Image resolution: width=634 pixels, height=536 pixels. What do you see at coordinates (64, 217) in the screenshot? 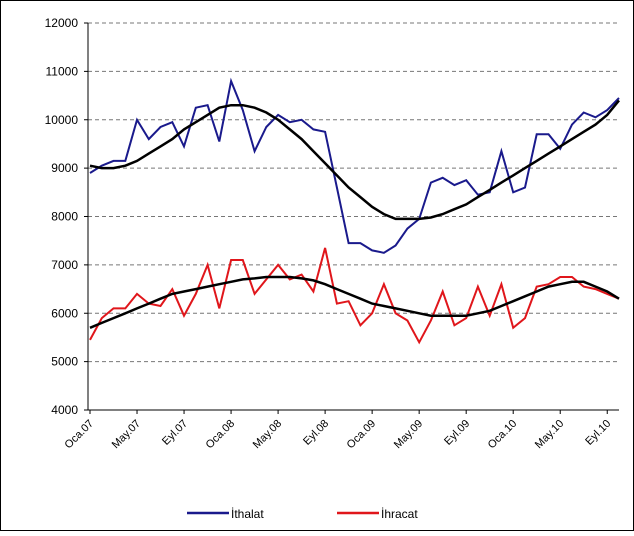
I see `y-tick-label: 8000` at bounding box center [64, 217].